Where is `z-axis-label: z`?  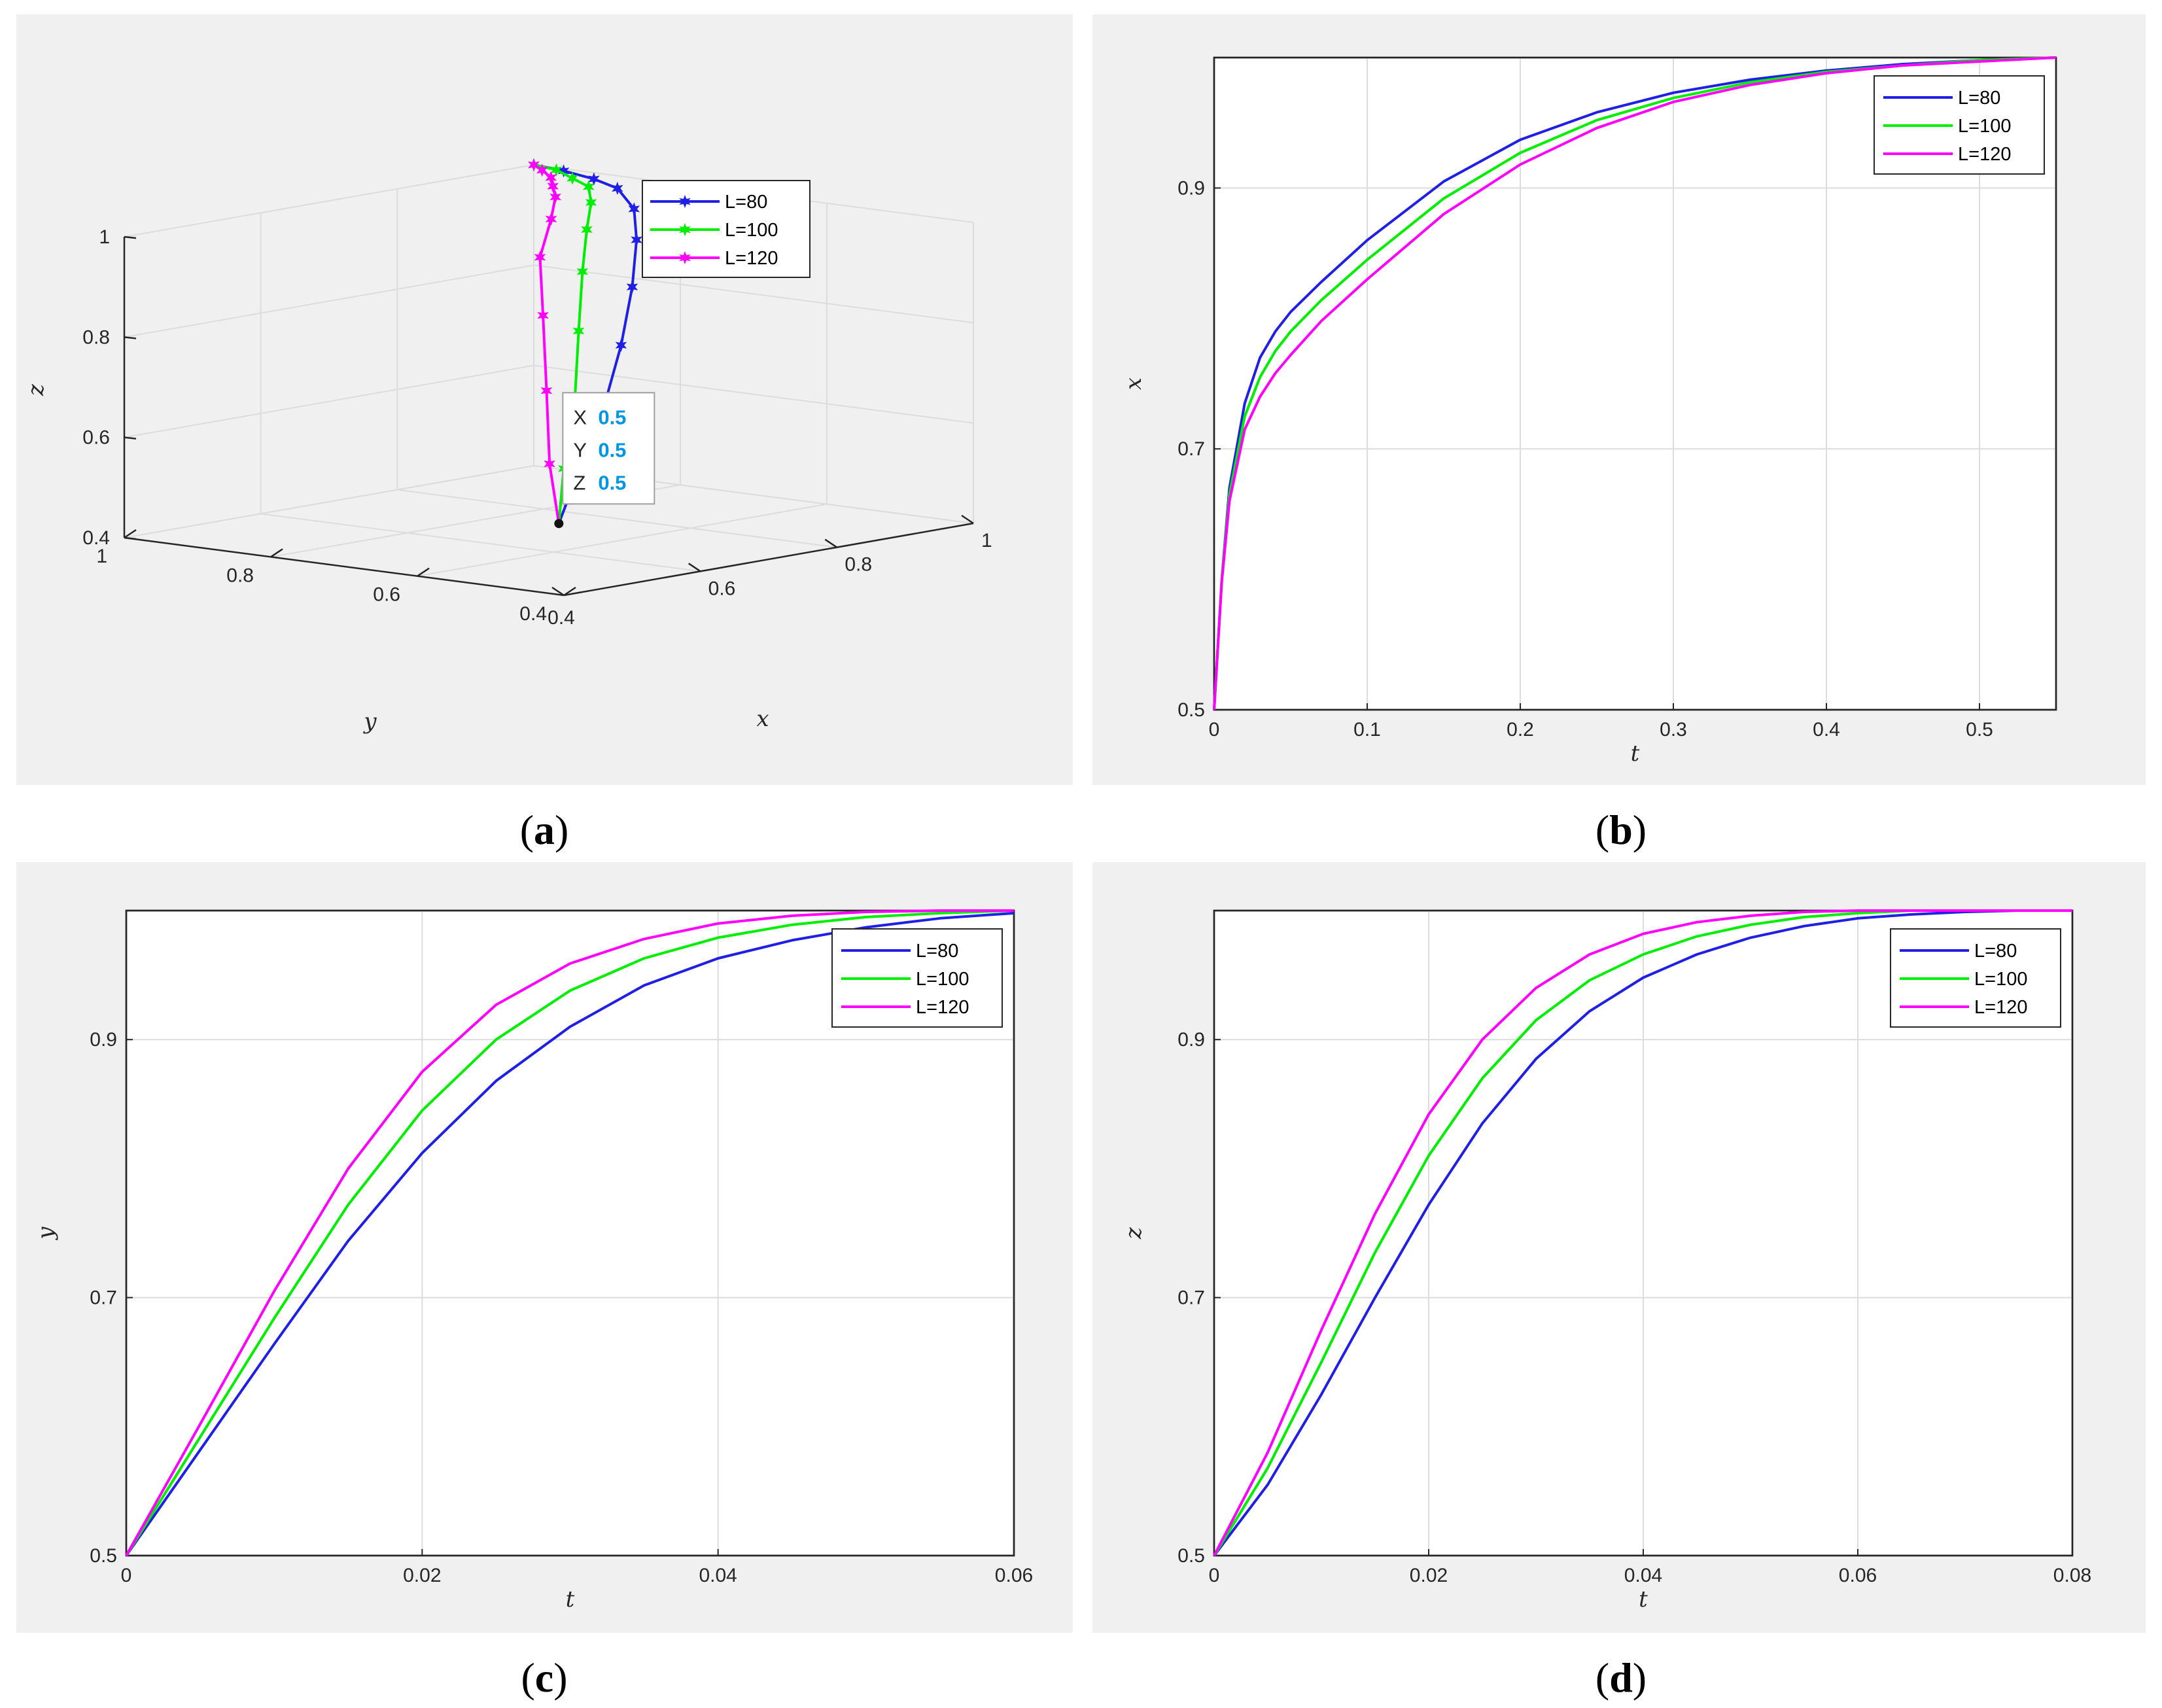 z-axis-label: z is located at coordinates (36, 389).